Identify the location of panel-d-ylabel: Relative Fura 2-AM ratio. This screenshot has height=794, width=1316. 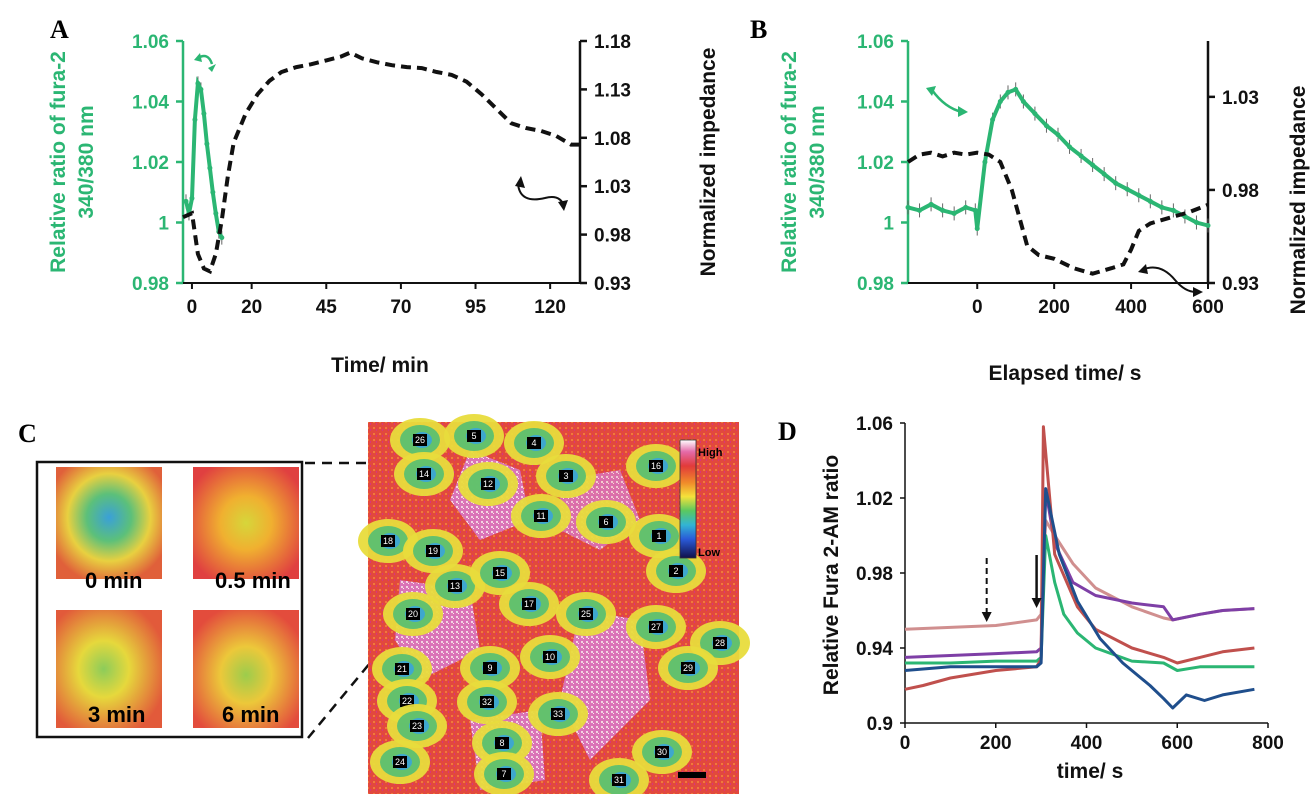
(831, 575).